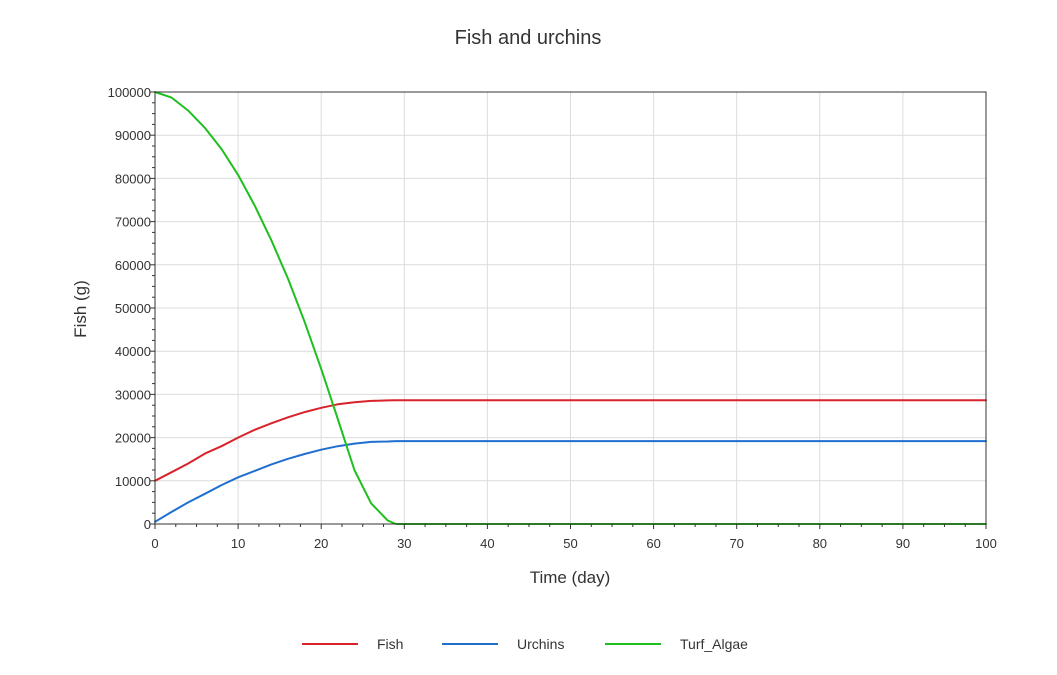 The height and width of the screenshot is (675, 1057). I want to click on x-tick-label: 80, so click(820, 543).